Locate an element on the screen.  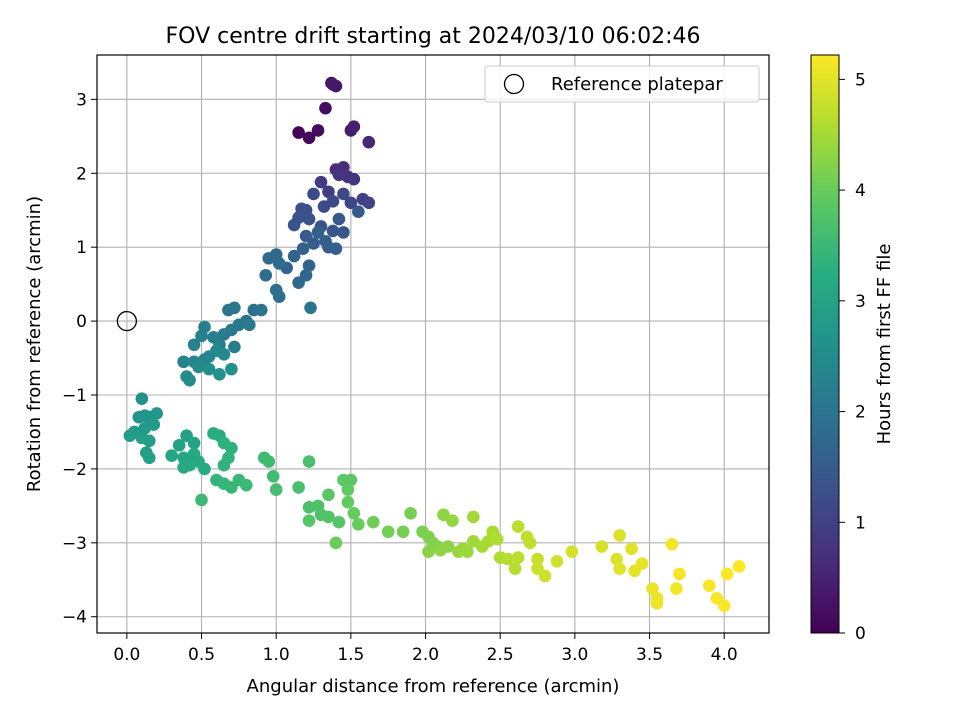
colorbar-label: Hours from first FF file is located at coordinates (884, 344).